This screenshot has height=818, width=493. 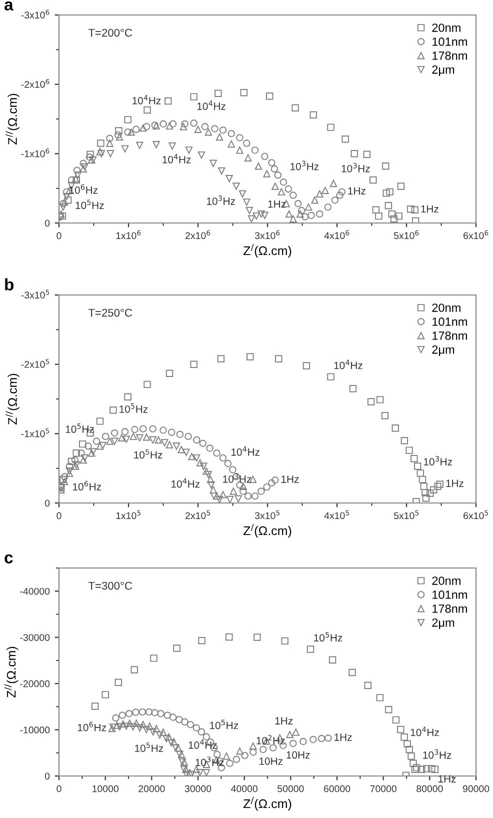 I want to click on x-tick-label: 20000, so click(x=151, y=788).